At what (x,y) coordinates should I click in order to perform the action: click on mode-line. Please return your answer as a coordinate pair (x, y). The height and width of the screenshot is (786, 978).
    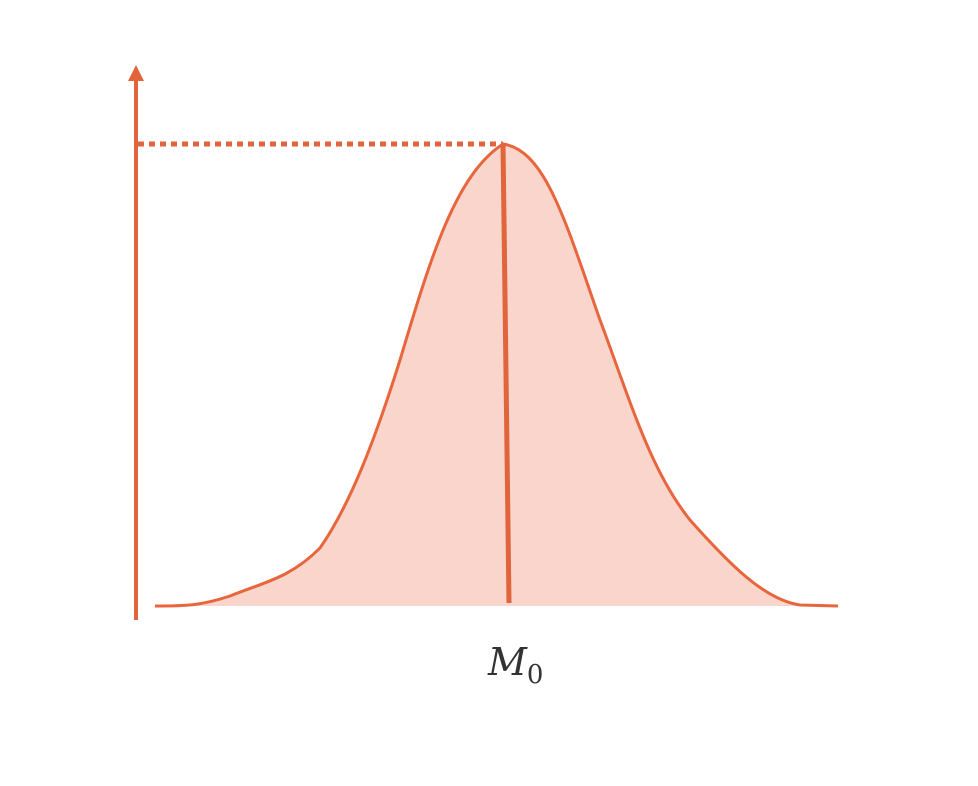
    Looking at the image, I should click on (506, 373).